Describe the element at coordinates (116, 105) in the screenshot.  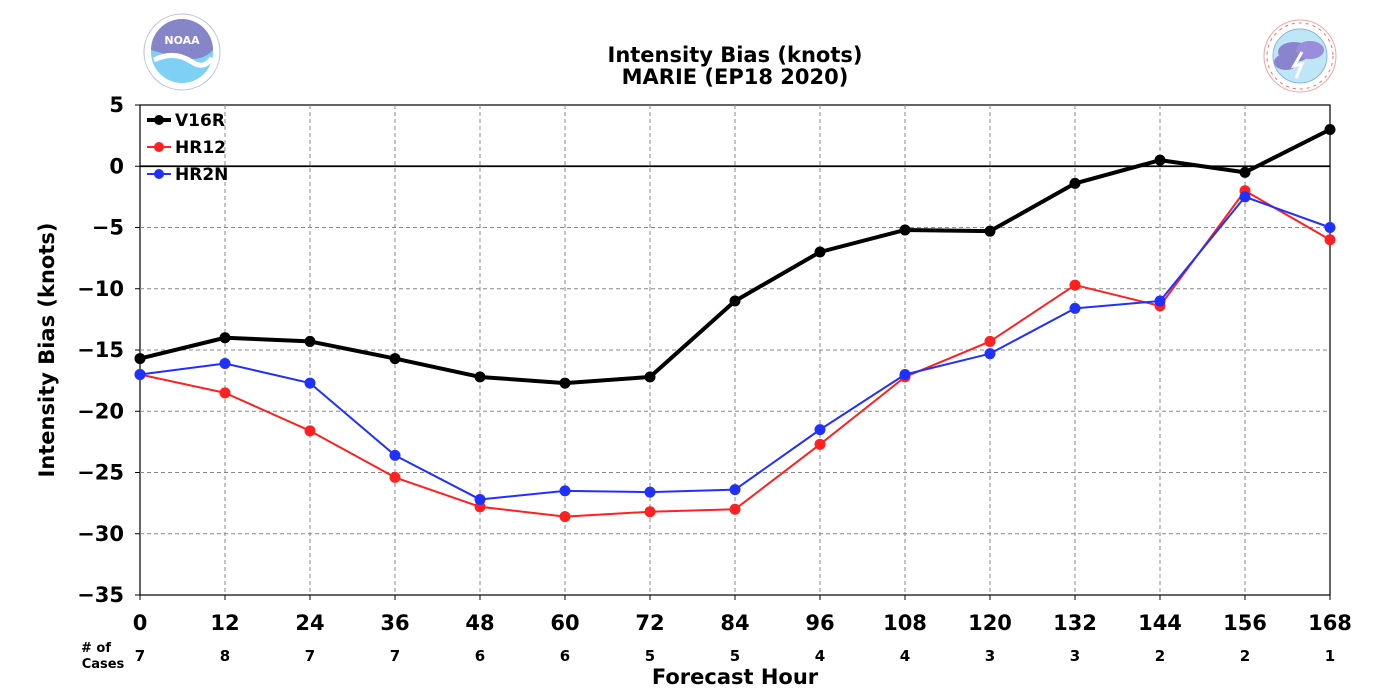
I see `y-tick-label: 5` at that location.